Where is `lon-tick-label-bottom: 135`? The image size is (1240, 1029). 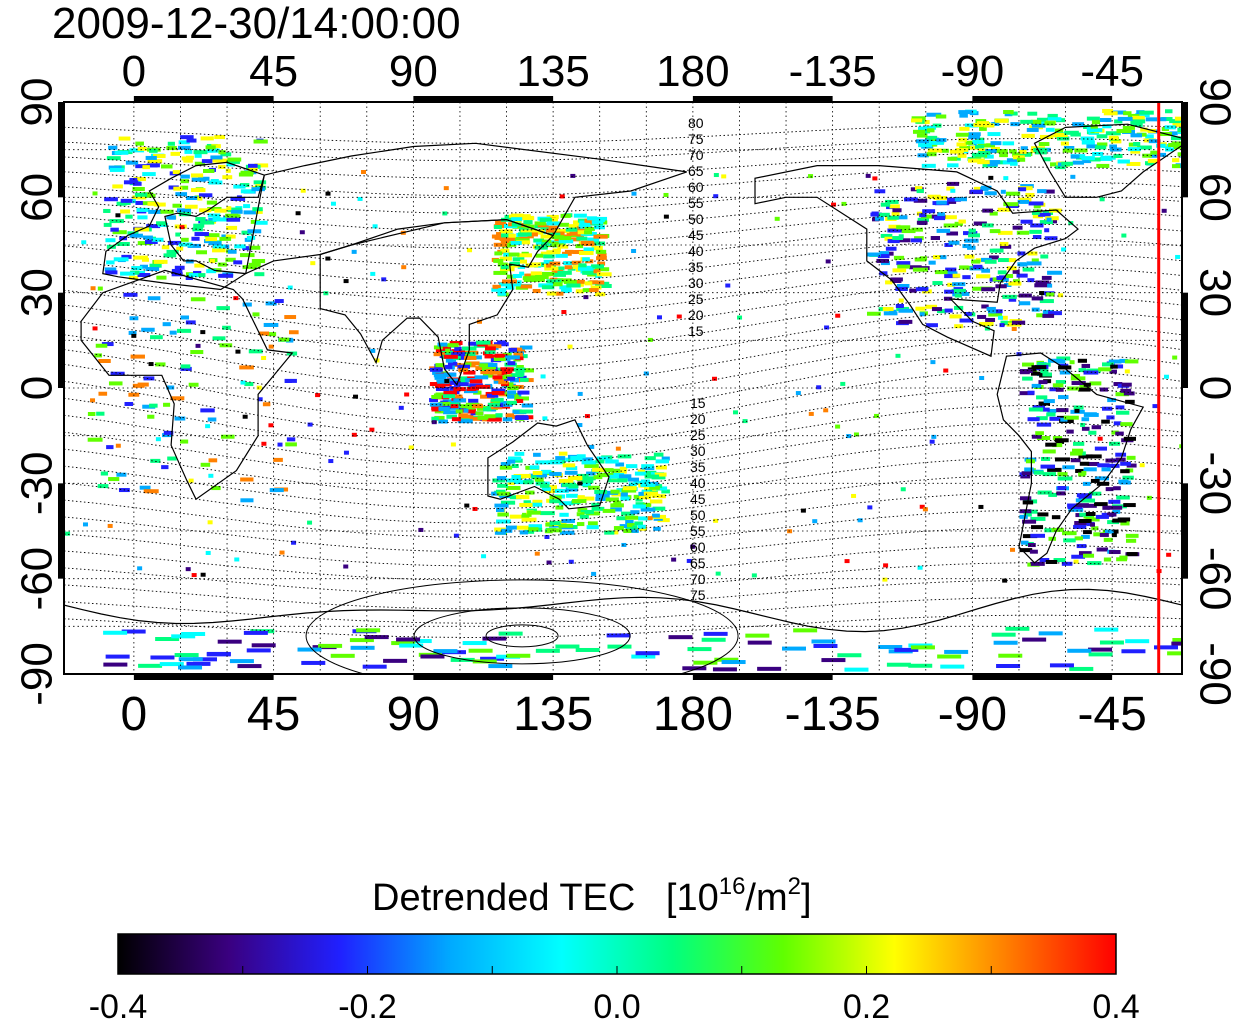 lon-tick-label-bottom: 135 is located at coordinates (553, 714).